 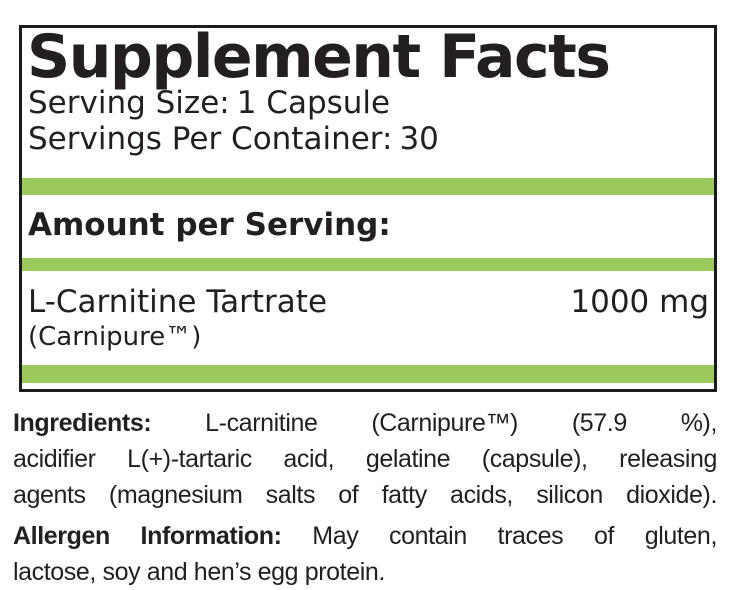 I want to click on ingredient-amount: 1000 mg, so click(x=639, y=302).